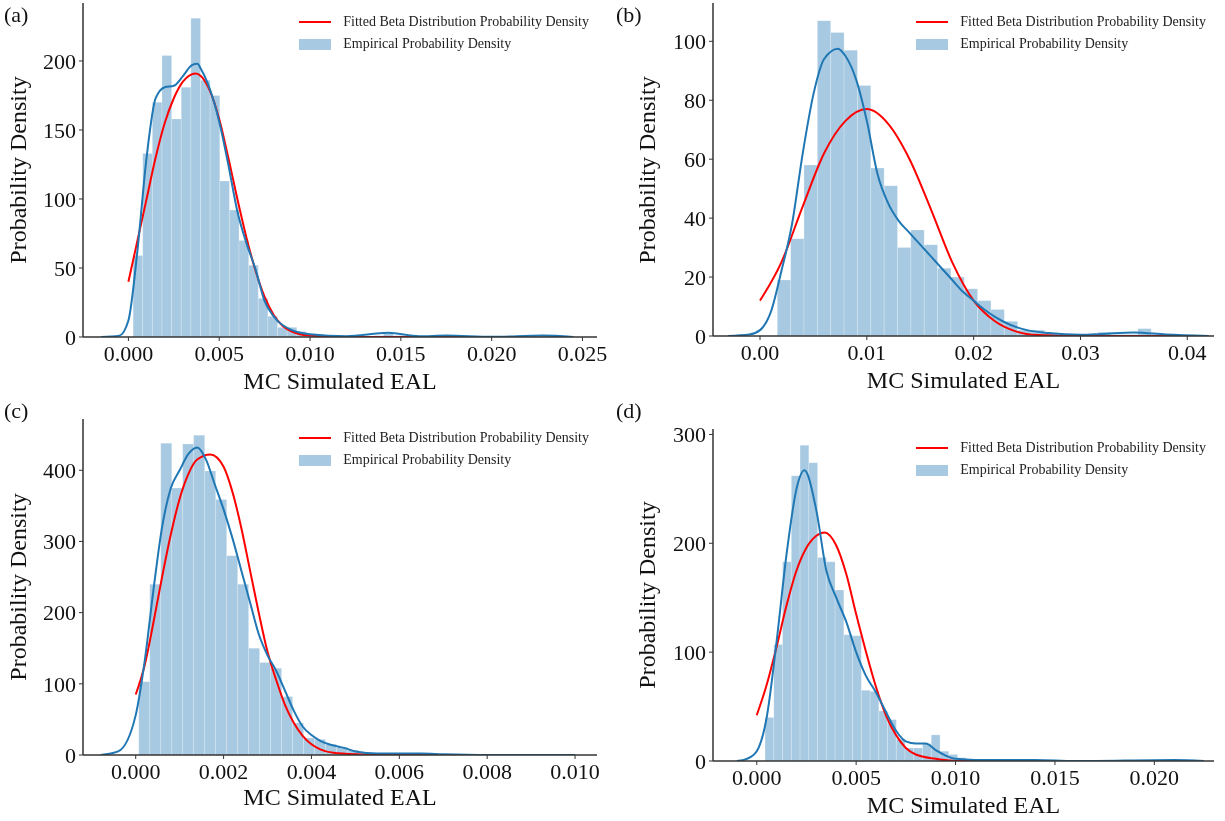 The width and height of the screenshot is (1225, 821). Describe the element at coordinates (973, 352) in the screenshot. I see `x-tick-label: 0.02` at that location.